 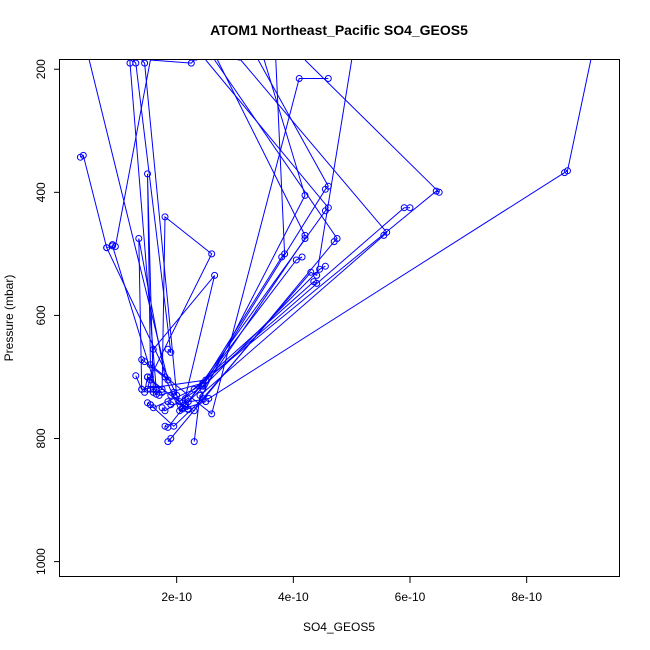 What do you see at coordinates (339, 30) in the screenshot?
I see `chart-title: ATOM1 Northeast_Pacific SO4_GEOS5` at bounding box center [339, 30].